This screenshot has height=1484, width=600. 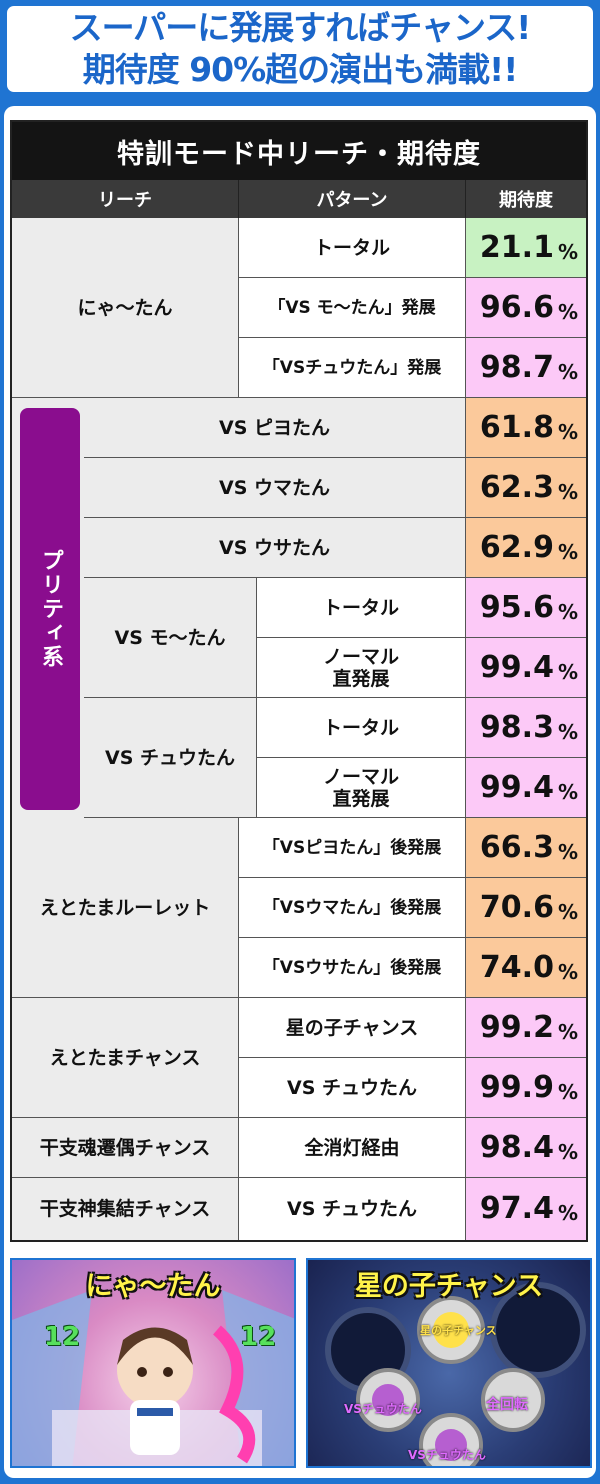 I want to click on pattern-cell: VS ウマたん, so click(x=275, y=488).